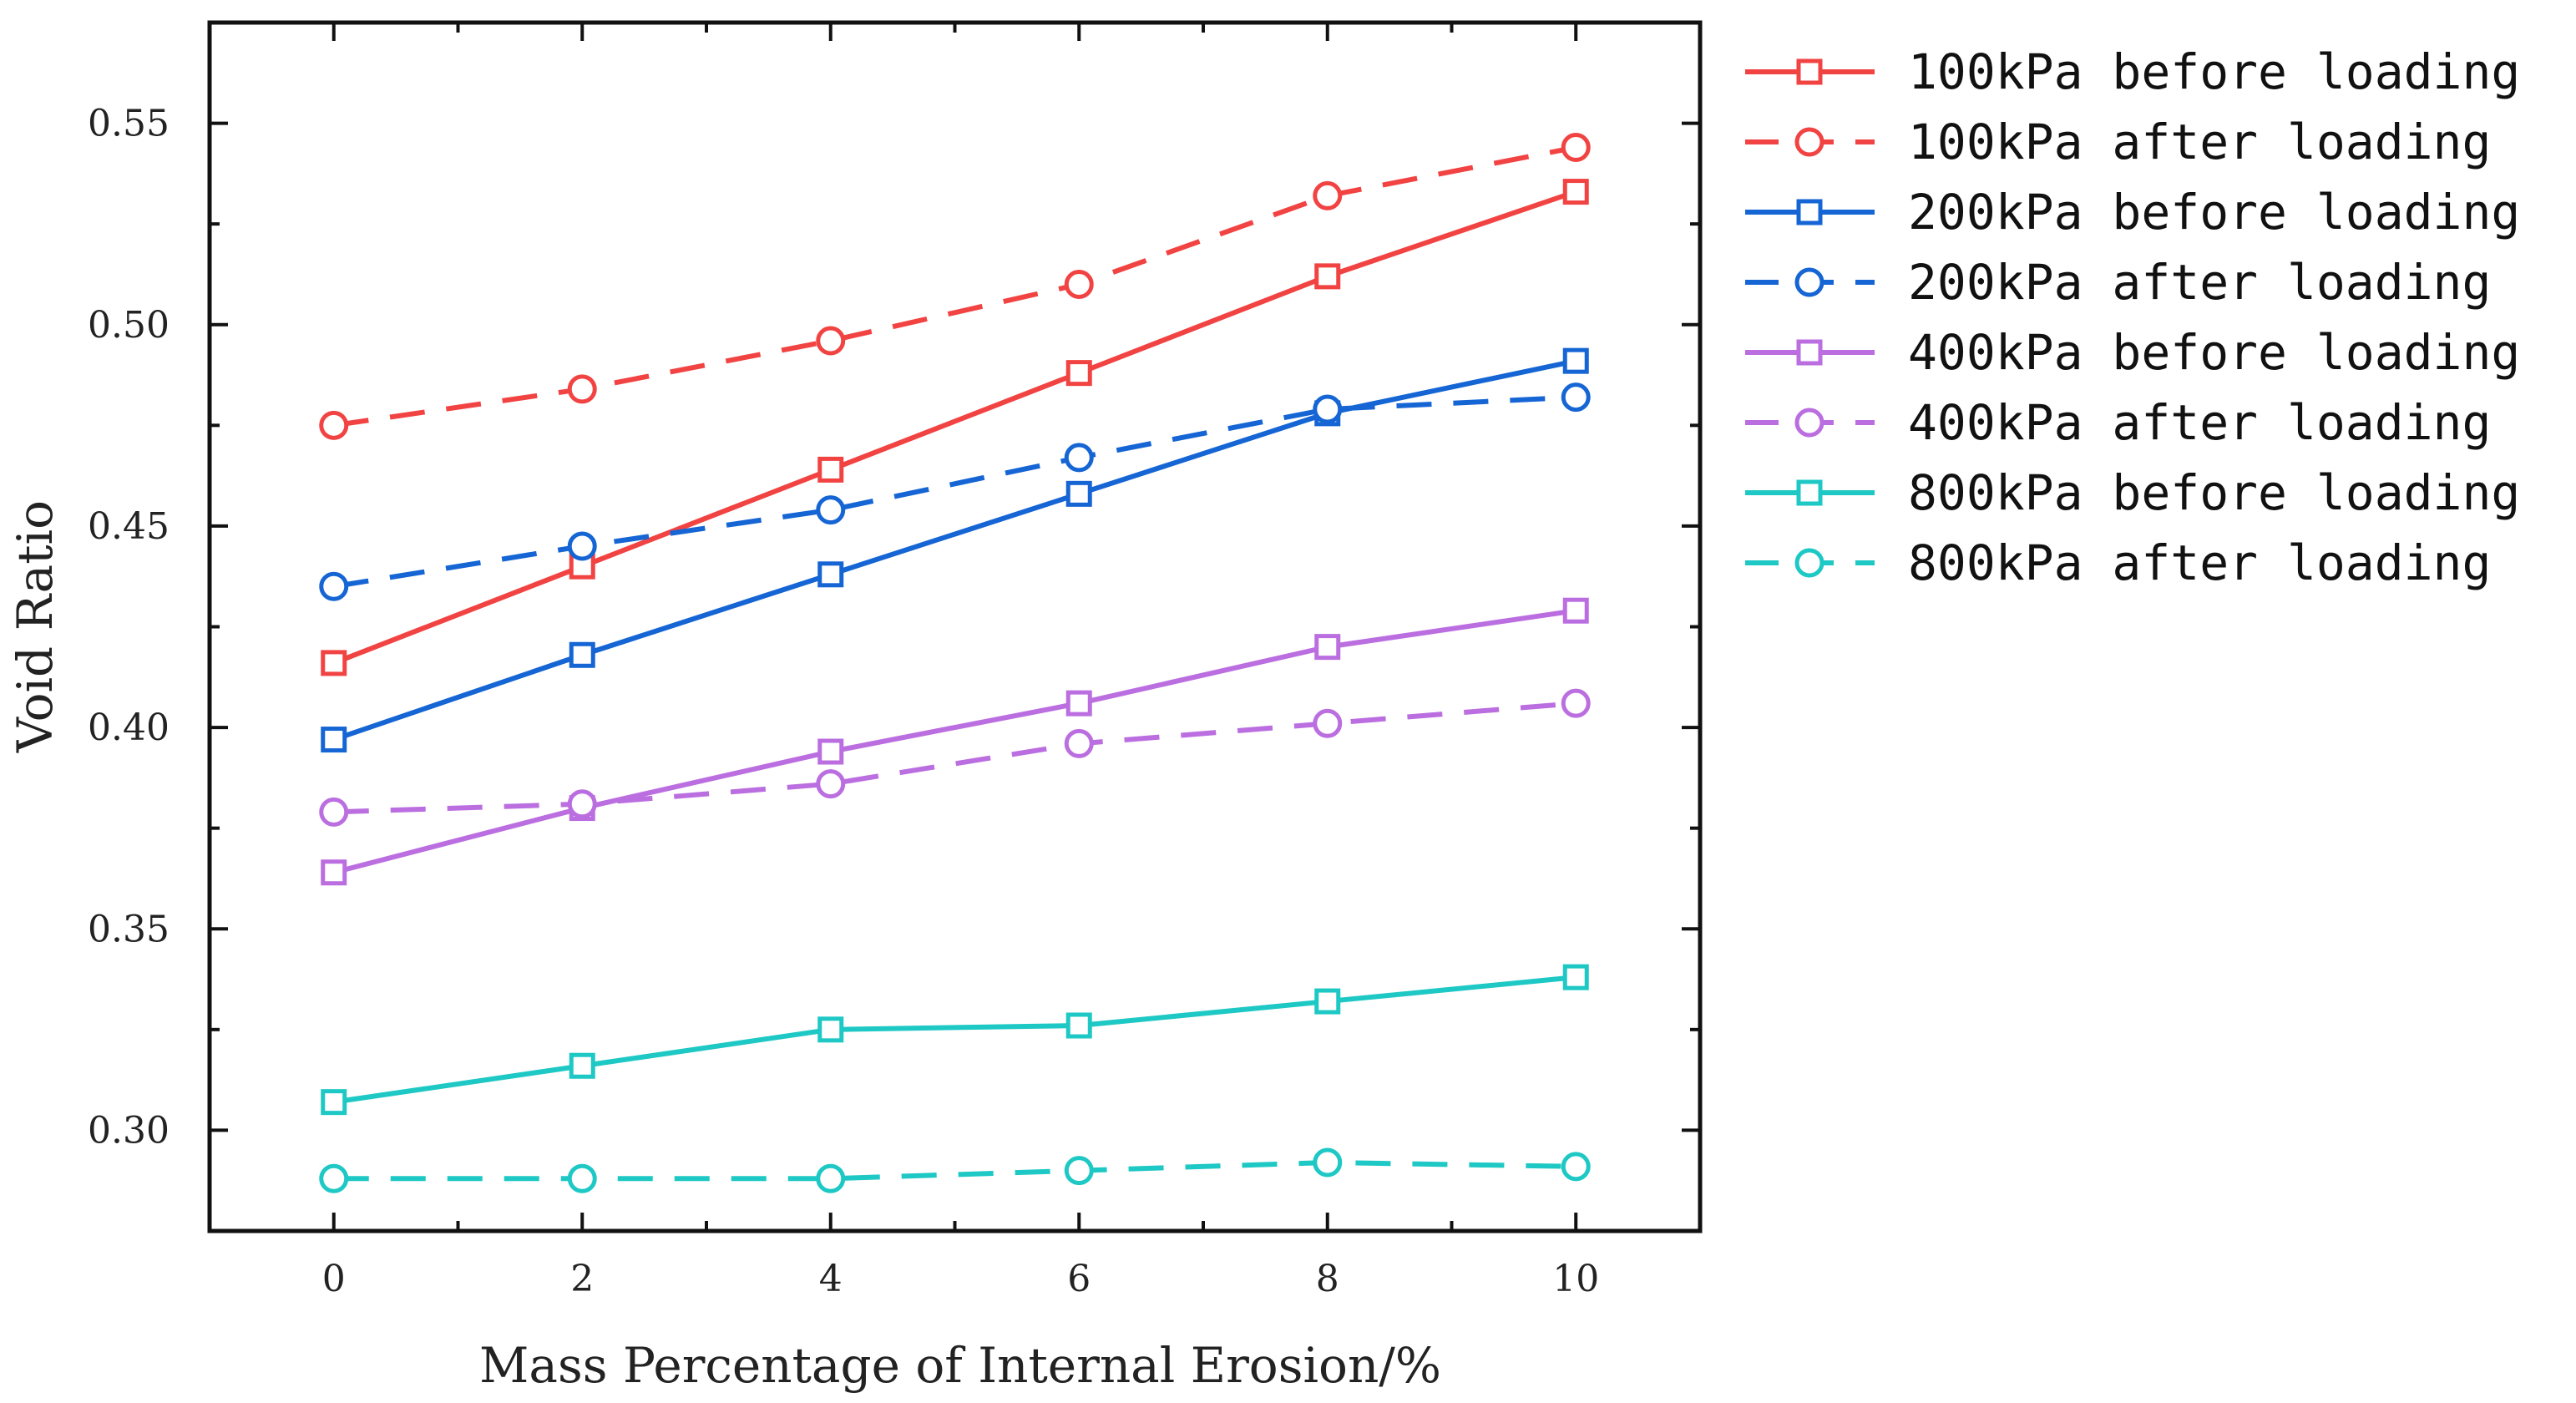  Describe the element at coordinates (2214, 352) in the screenshot. I see `legend-label-4: 400kPa before loading` at that location.